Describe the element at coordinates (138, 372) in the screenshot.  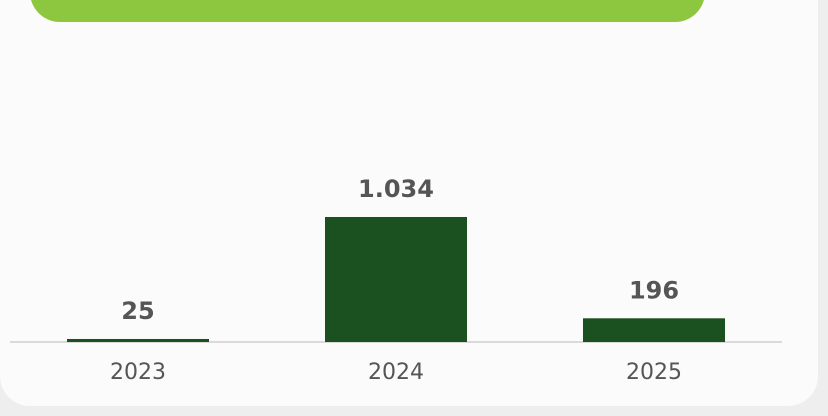
I see `x-tick-label: 2023` at that location.